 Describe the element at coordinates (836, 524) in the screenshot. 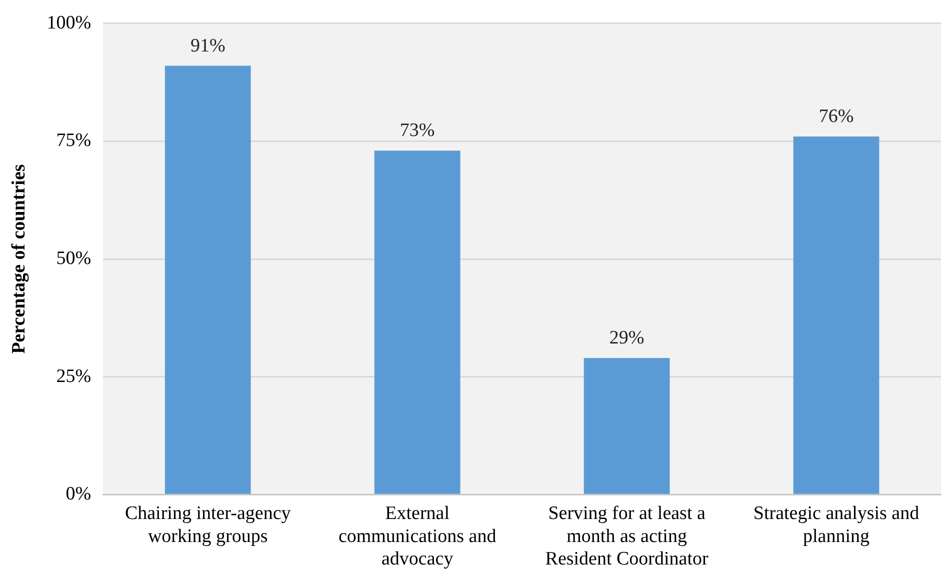

I see `x-tick-label: Strategic analysis and planning` at that location.